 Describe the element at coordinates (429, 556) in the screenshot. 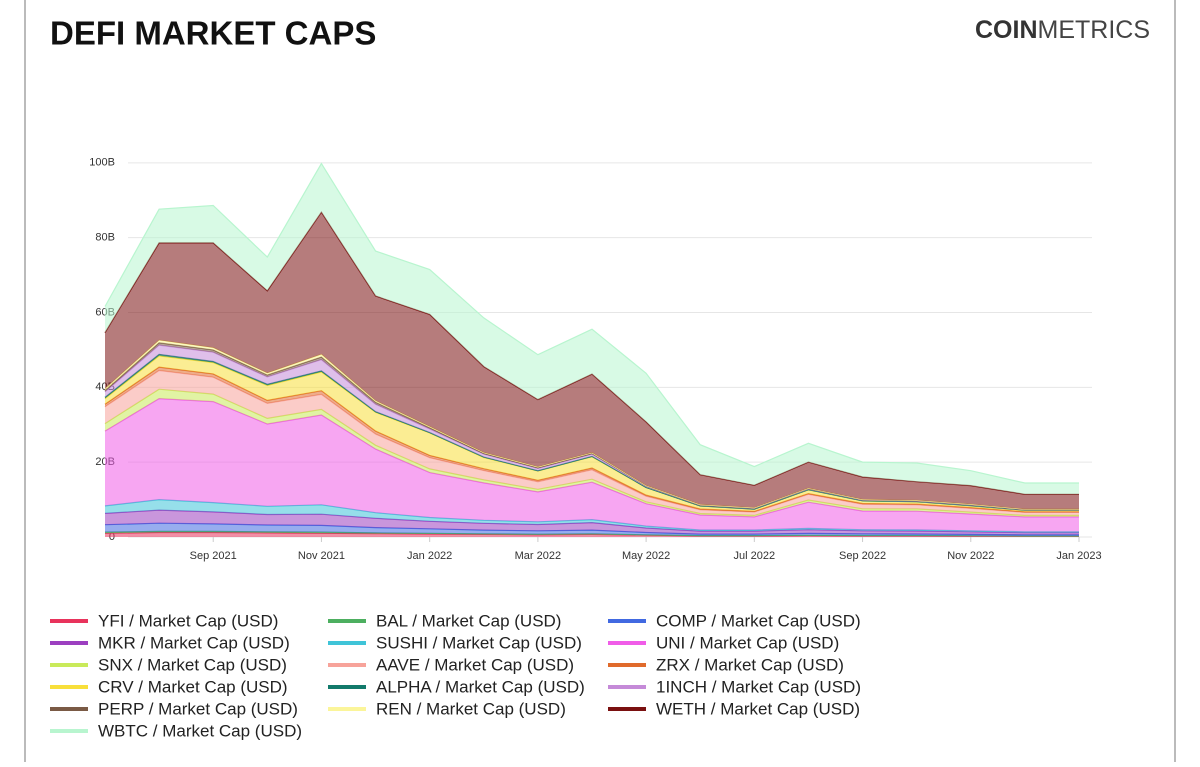

I see `x-tick-label: Jan 2022` at that location.